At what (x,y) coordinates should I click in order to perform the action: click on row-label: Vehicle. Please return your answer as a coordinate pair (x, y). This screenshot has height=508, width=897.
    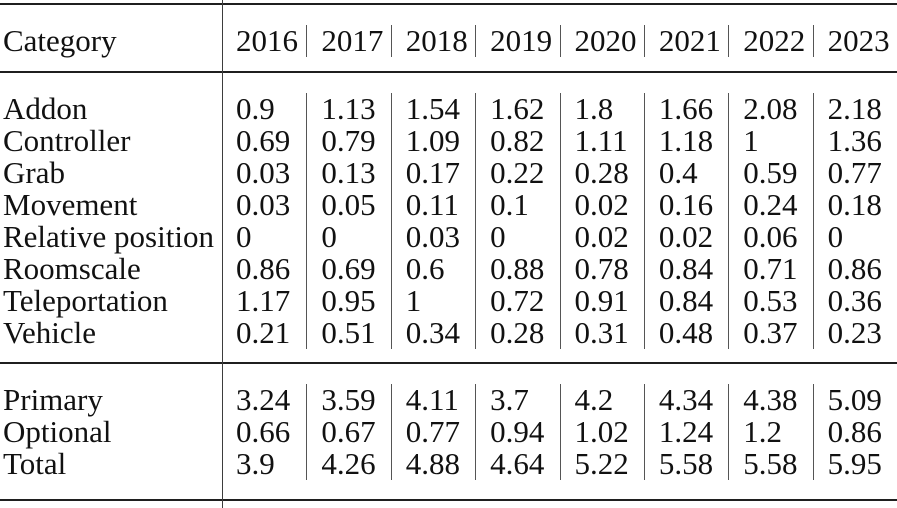
    Looking at the image, I should click on (49, 332).